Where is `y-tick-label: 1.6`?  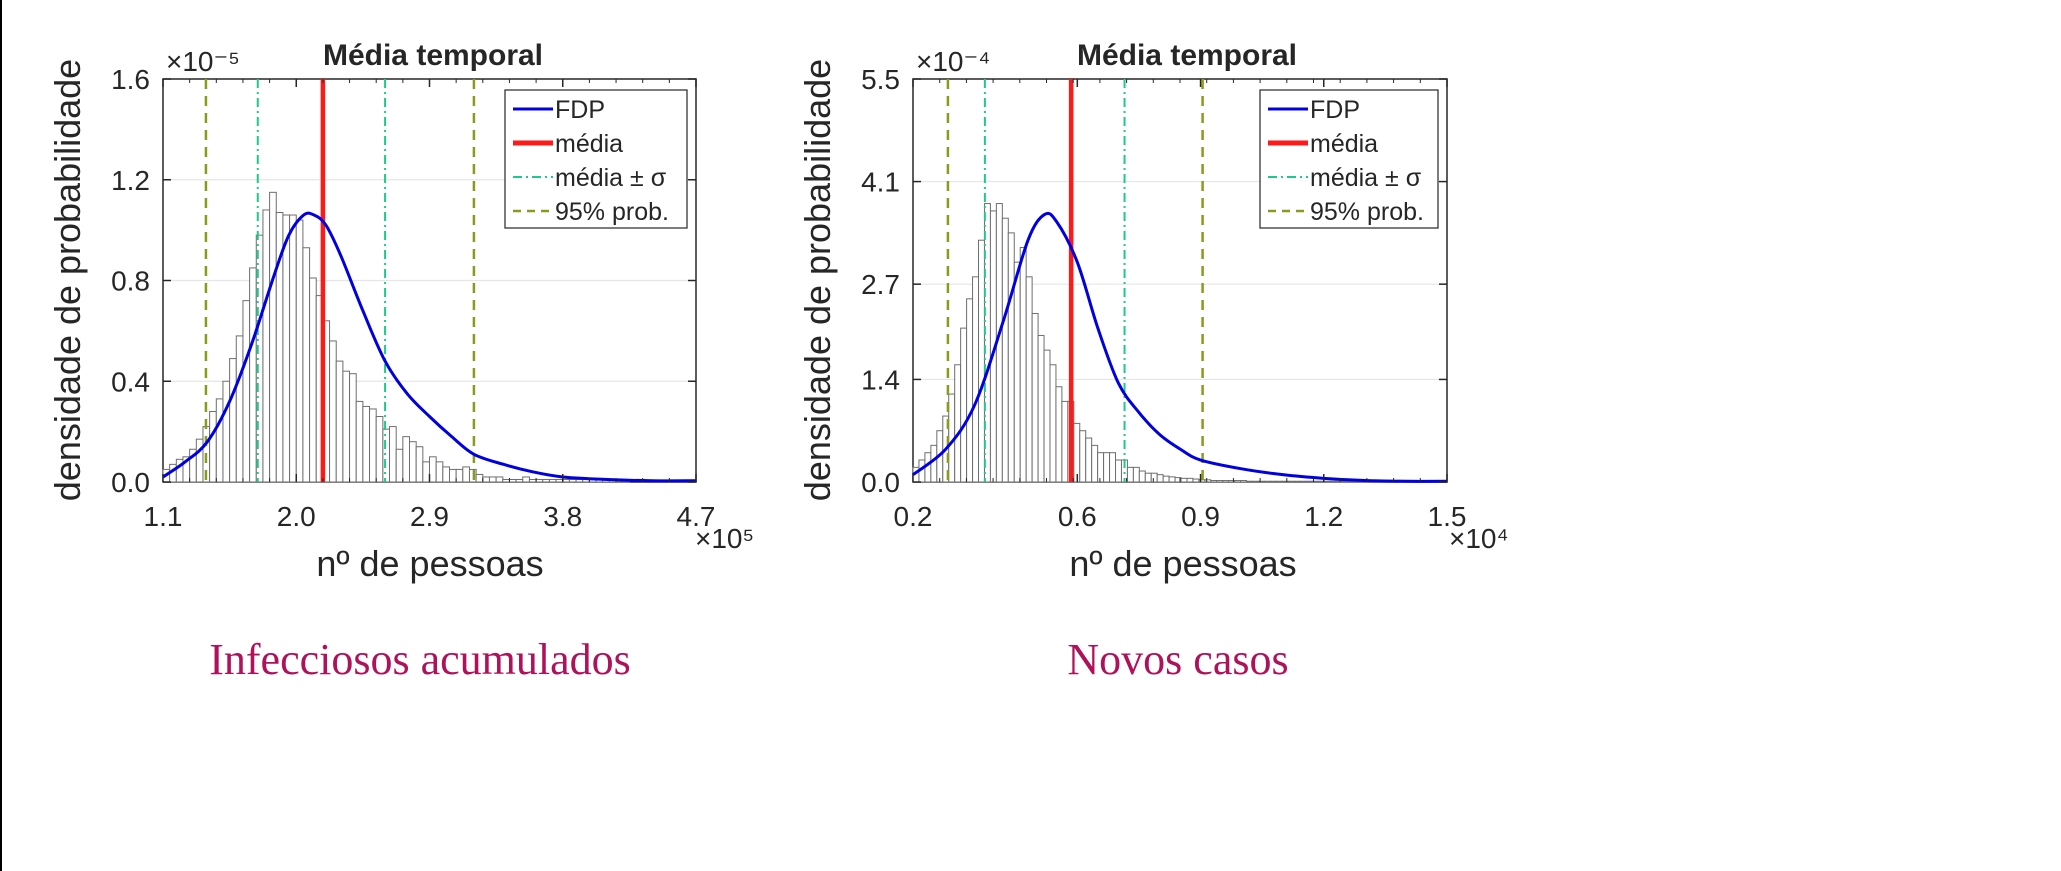
y-tick-label: 1.6 is located at coordinates (130, 79).